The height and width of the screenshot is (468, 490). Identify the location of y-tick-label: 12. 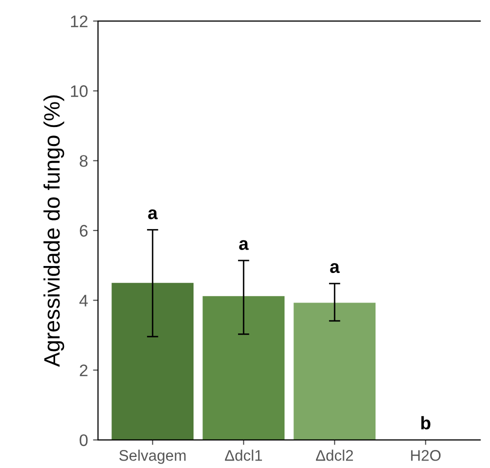
(79, 21).